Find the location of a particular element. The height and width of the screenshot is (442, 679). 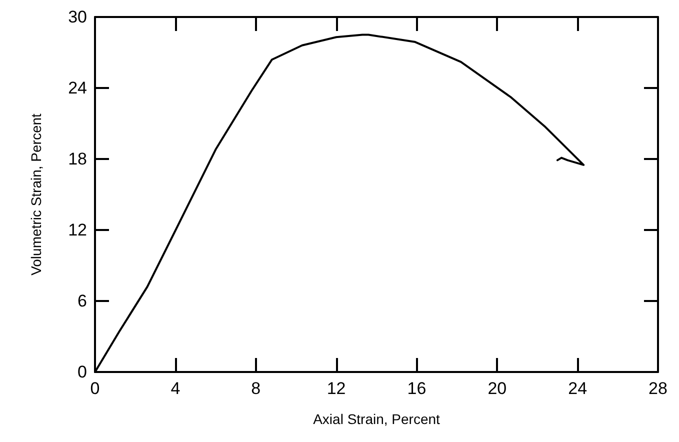

y-tick-label: 12 is located at coordinates (77, 230).